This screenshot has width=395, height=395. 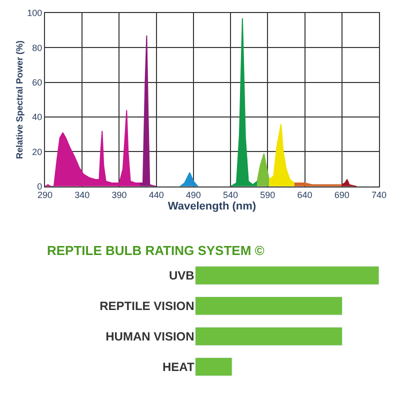 I want to click on x-tick-label: 440, so click(x=156, y=195).